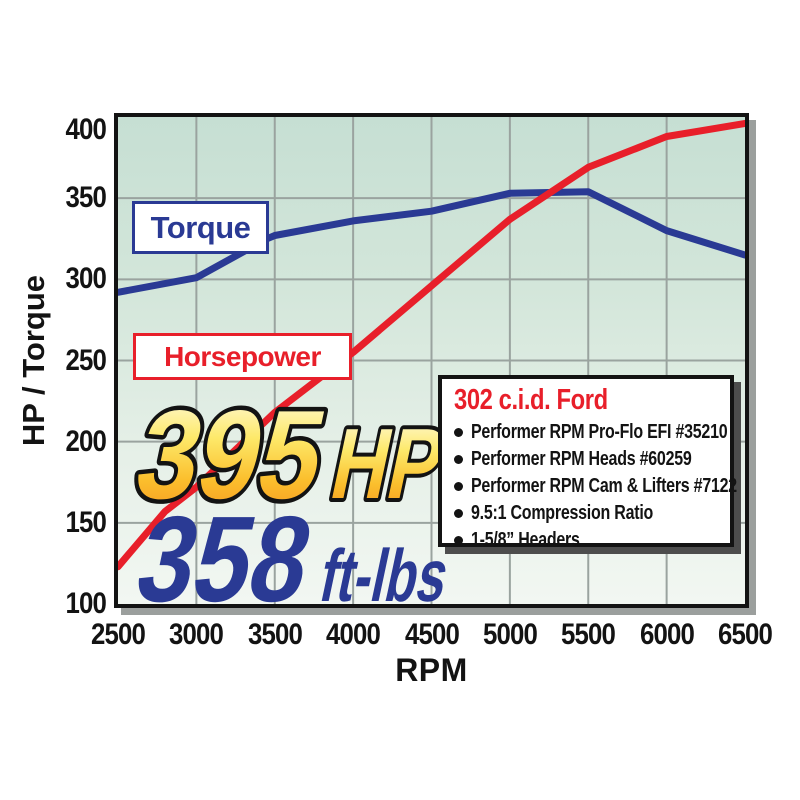  What do you see at coordinates (431, 242) in the screenshot?
I see `torque-curve` at bounding box center [431, 242].